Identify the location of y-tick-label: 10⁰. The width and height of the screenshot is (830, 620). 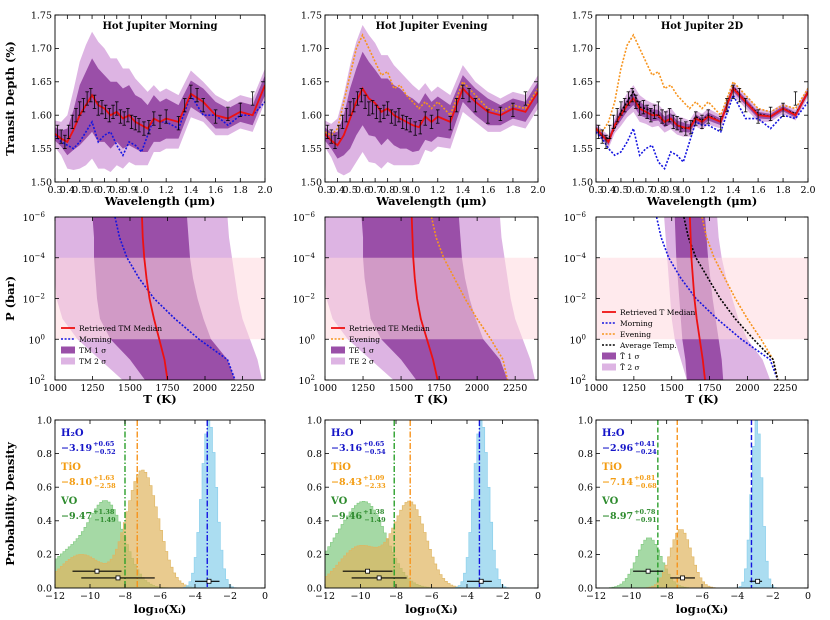
(306, 339).